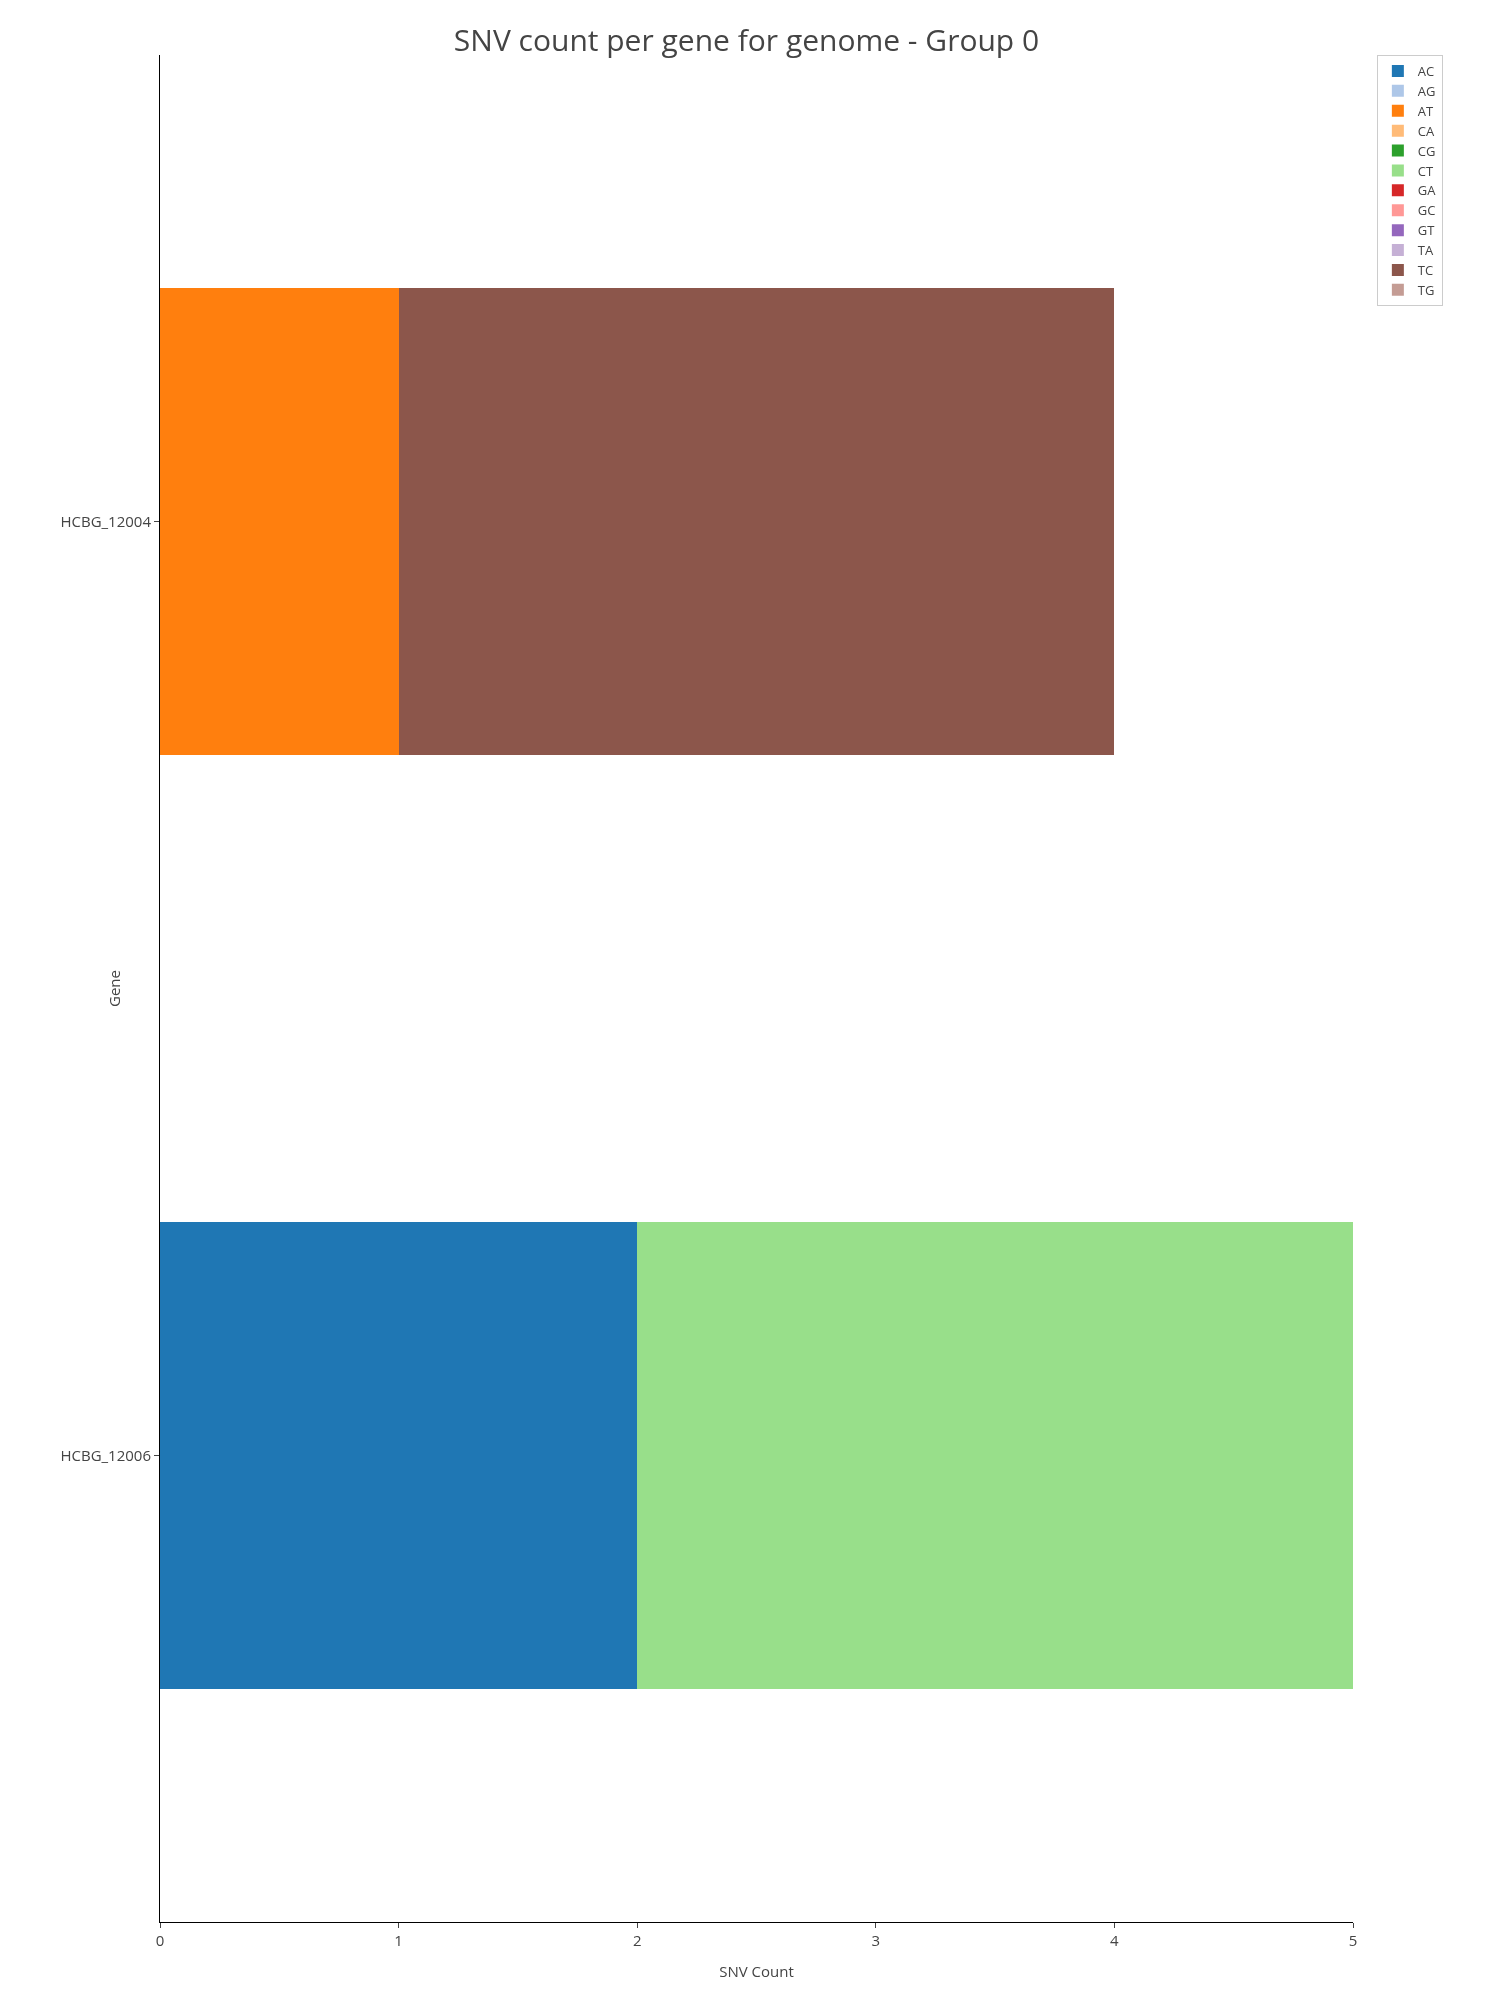 This screenshot has height=1992, width=1493. What do you see at coordinates (1426, 230) in the screenshot?
I see `legend-label: GT` at bounding box center [1426, 230].